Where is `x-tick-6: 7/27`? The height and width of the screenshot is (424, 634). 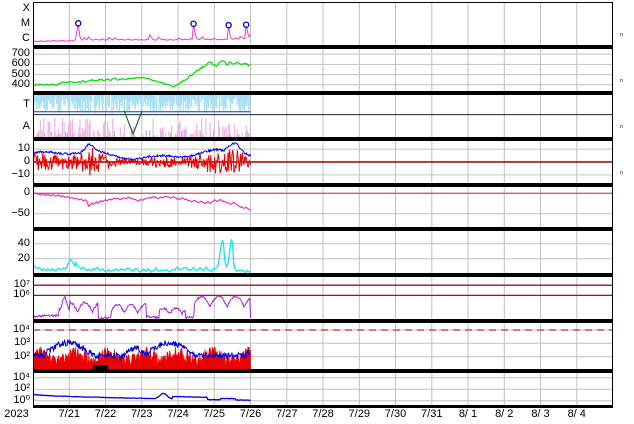
x-tick-6: 7/27 is located at coordinates (287, 414).